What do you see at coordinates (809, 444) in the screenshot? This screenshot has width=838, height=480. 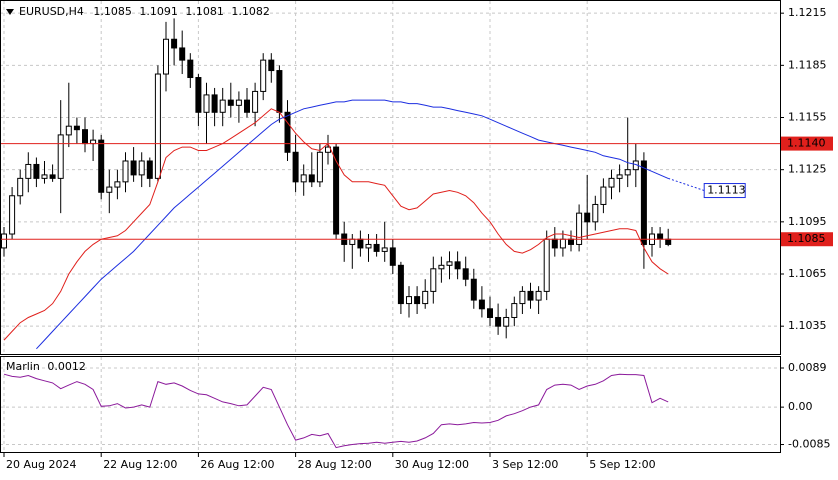 I see `y-tick-label: -0.0085` at bounding box center [809, 444].